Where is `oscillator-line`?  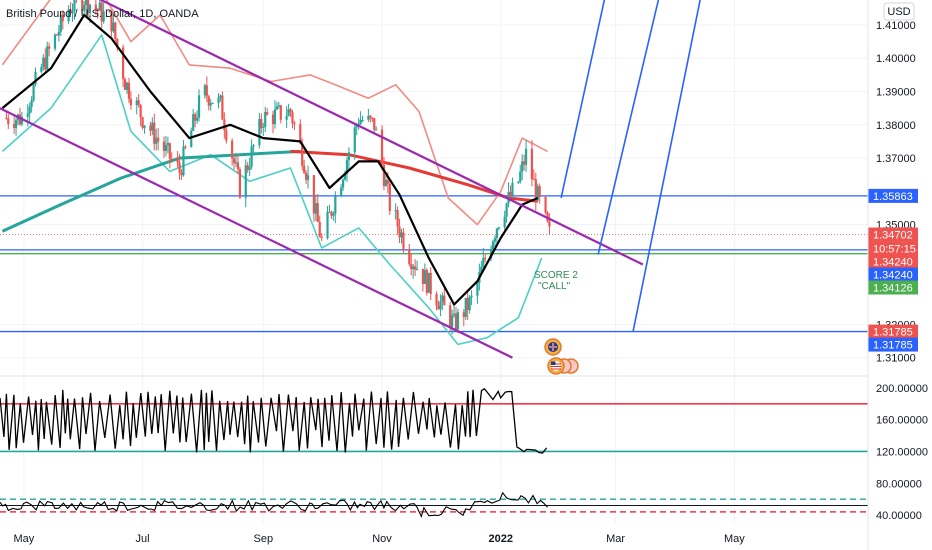 oscillator-line is located at coordinates (274, 420).